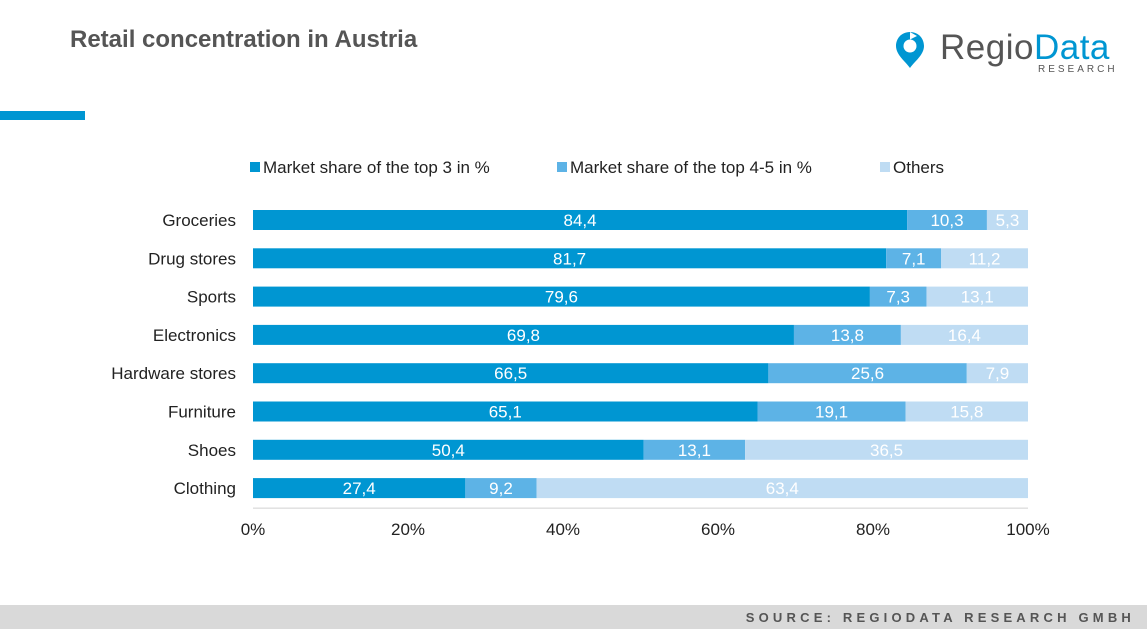  Describe the element at coordinates (910, 50) in the screenshot. I see `location-pin-icon` at that location.